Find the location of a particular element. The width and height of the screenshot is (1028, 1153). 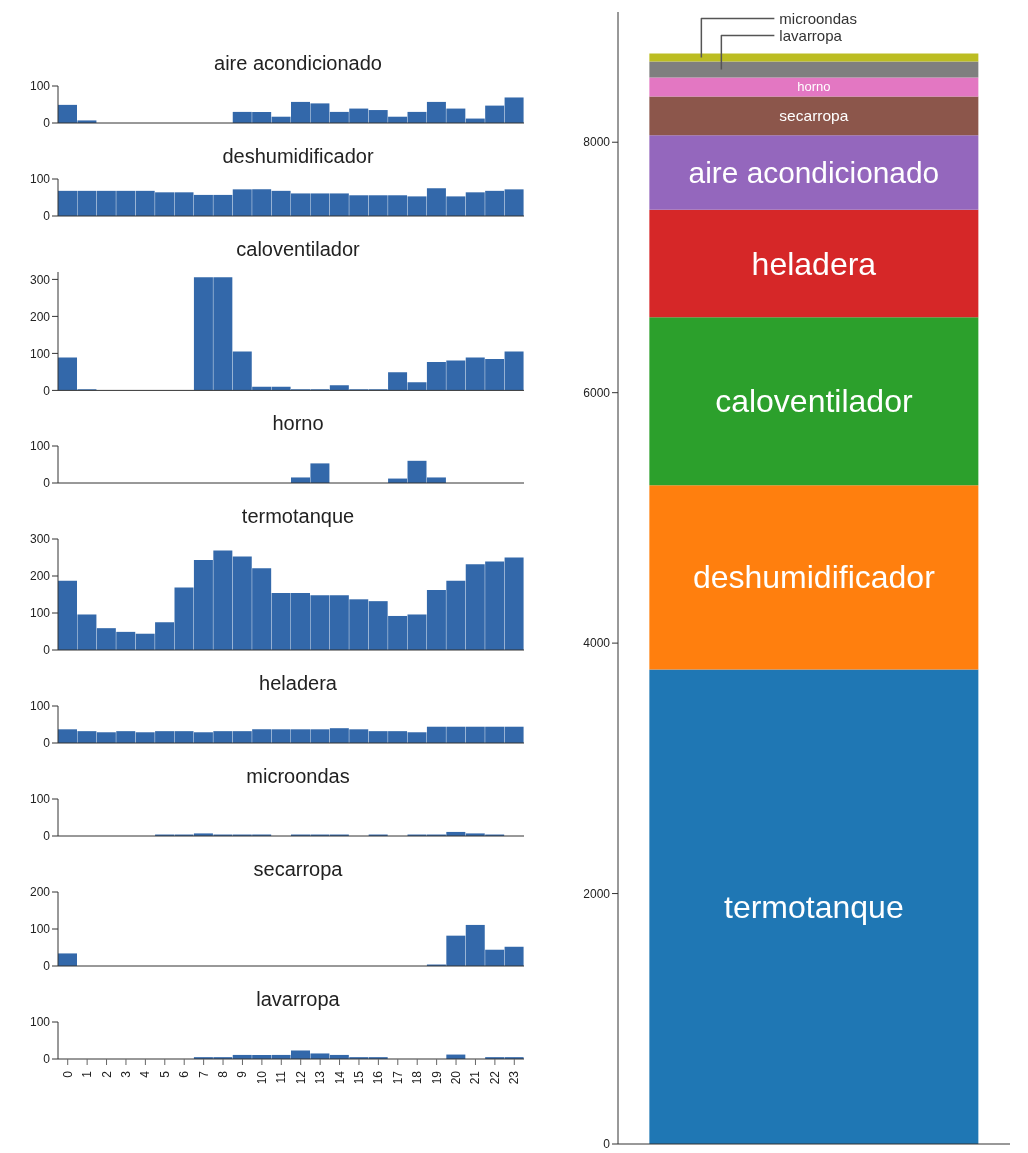

x-tick-label: 5 is located at coordinates (164, 1075).